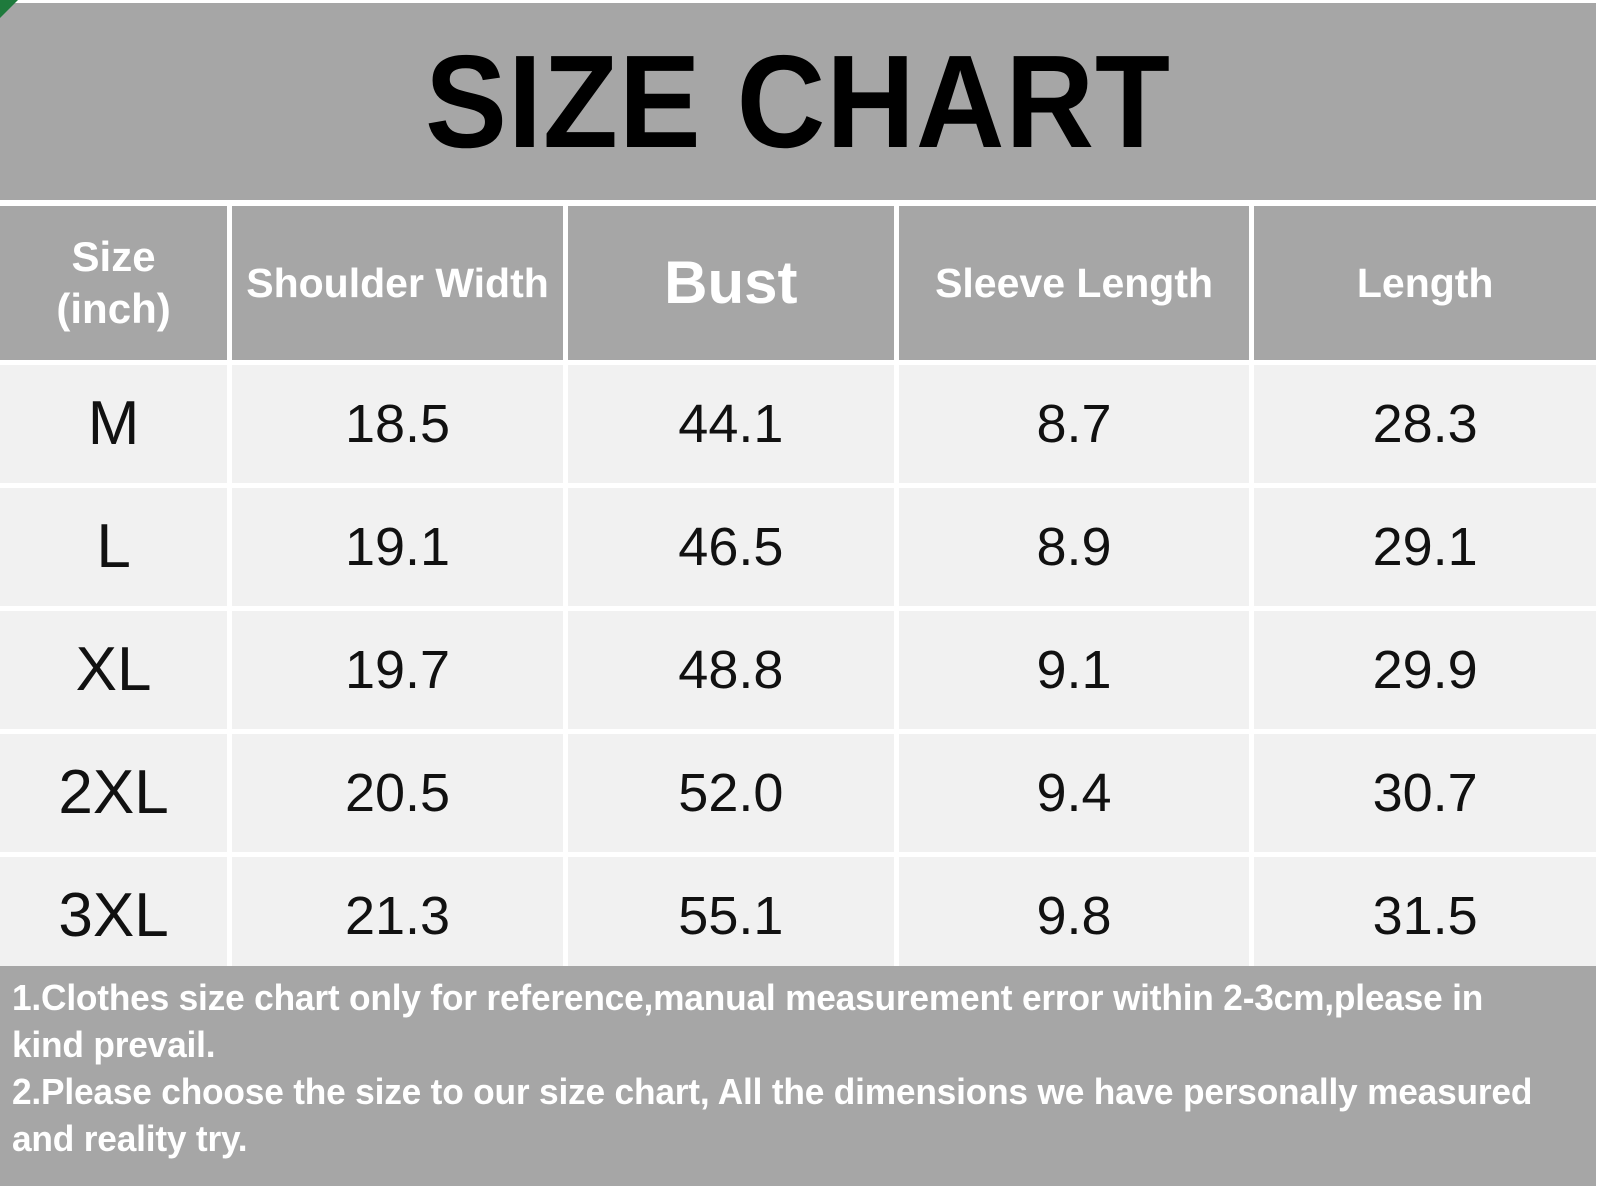 The height and width of the screenshot is (1189, 1600). Describe the element at coordinates (730, 916) in the screenshot. I see `cell-bust: 55.1` at that location.